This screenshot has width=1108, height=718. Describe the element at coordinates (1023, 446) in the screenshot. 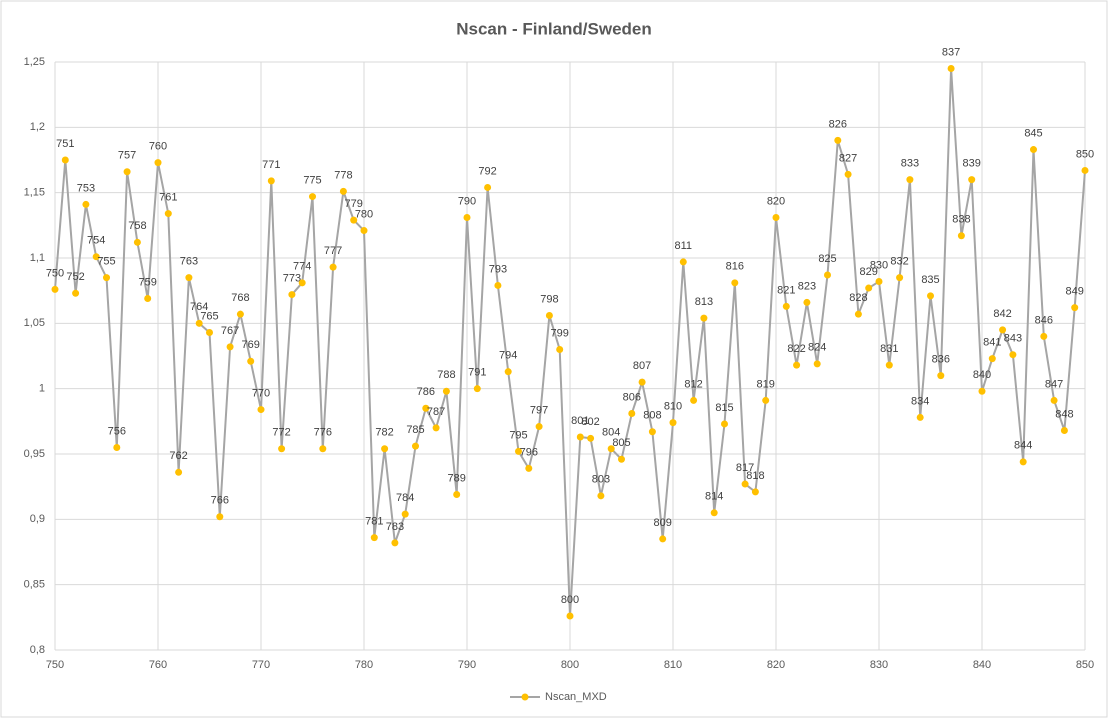

I see `data-label: 844` at that location.